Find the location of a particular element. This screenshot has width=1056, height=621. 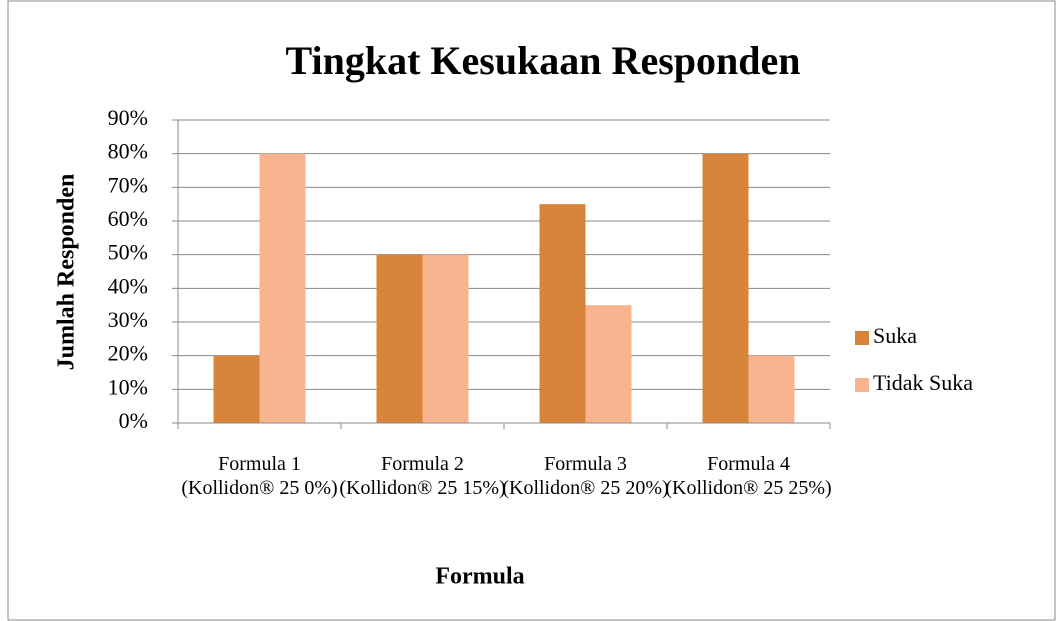

y-tick-label: 70% is located at coordinates (128, 184).